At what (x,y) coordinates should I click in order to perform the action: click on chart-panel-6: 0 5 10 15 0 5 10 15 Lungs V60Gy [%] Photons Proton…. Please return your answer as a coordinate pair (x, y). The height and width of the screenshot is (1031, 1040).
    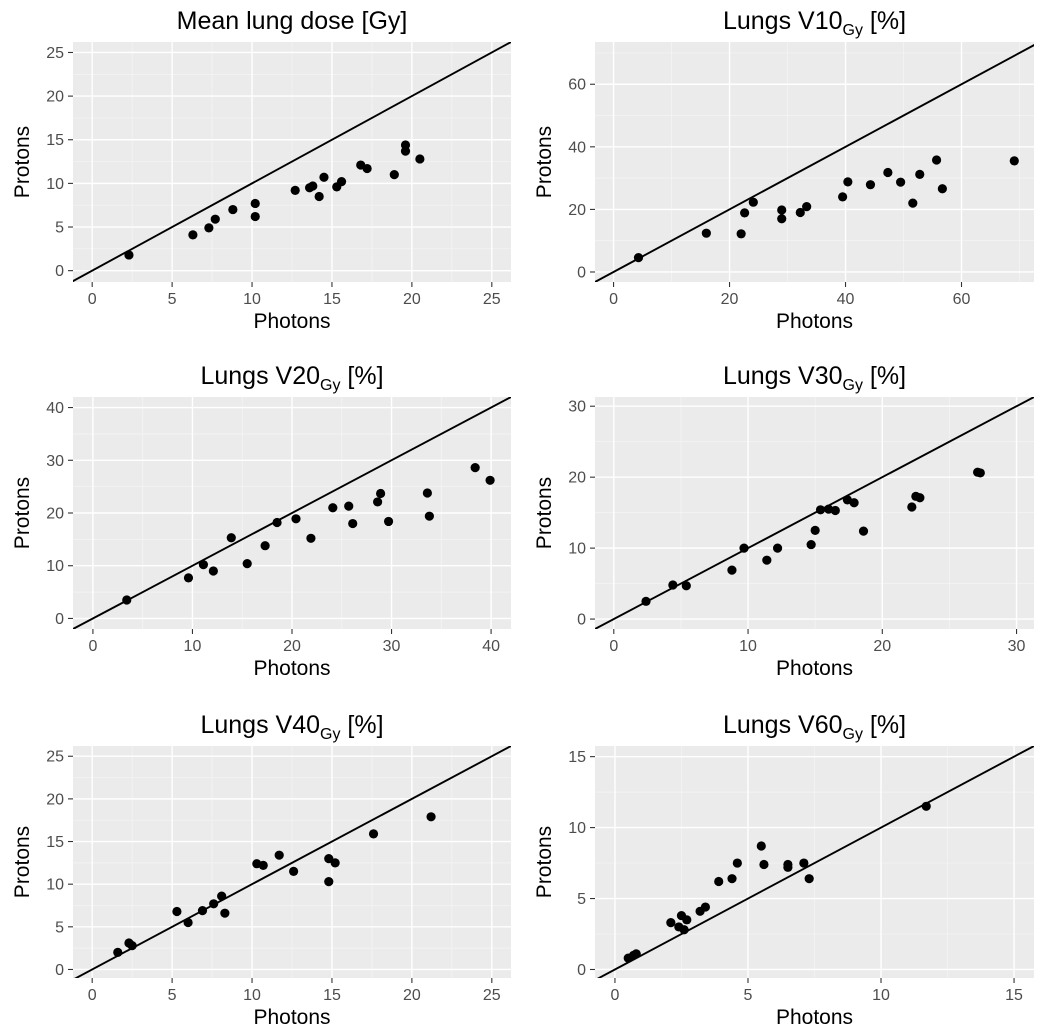
    Looking at the image, I should click on (783, 870).